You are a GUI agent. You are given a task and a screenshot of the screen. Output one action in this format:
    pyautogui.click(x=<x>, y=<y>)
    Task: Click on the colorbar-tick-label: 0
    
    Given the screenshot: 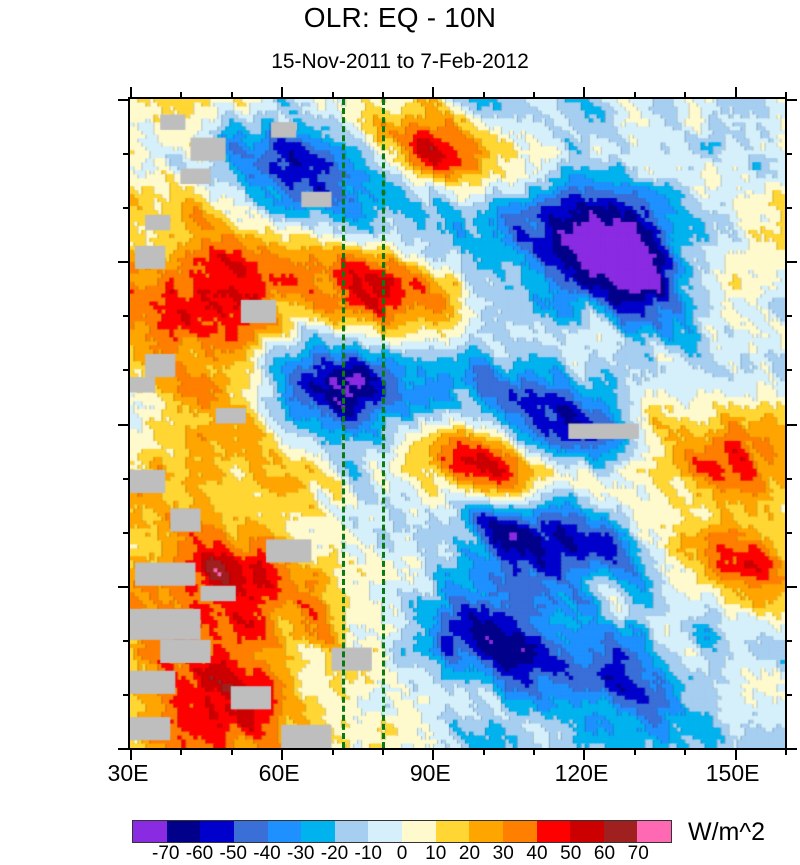 What is the action you would take?
    pyautogui.click(x=402, y=853)
    